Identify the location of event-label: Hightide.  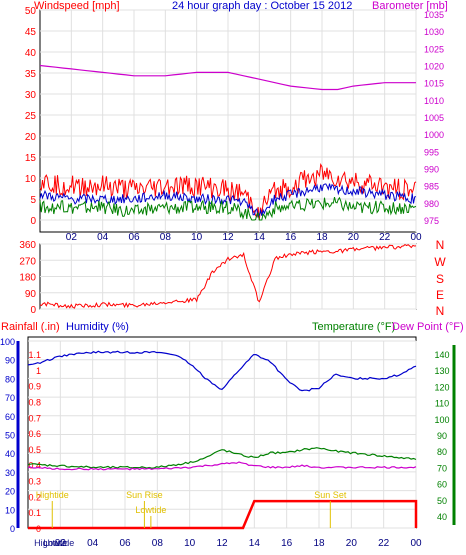
(52, 495).